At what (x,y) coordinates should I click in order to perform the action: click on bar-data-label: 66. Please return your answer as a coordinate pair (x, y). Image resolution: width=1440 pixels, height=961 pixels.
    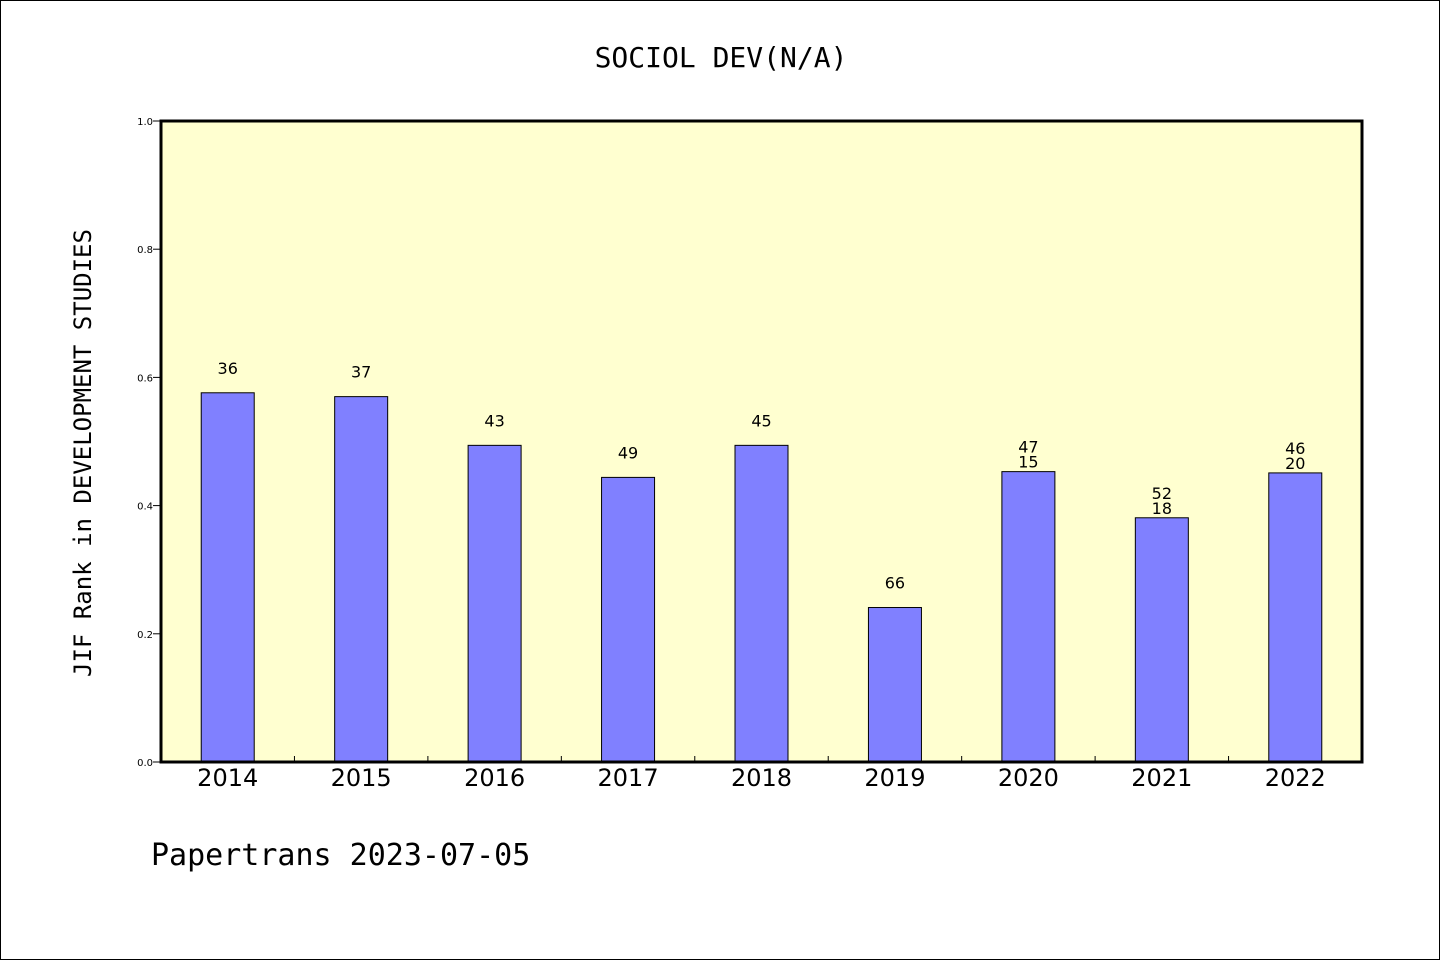
    Looking at the image, I should click on (895, 583).